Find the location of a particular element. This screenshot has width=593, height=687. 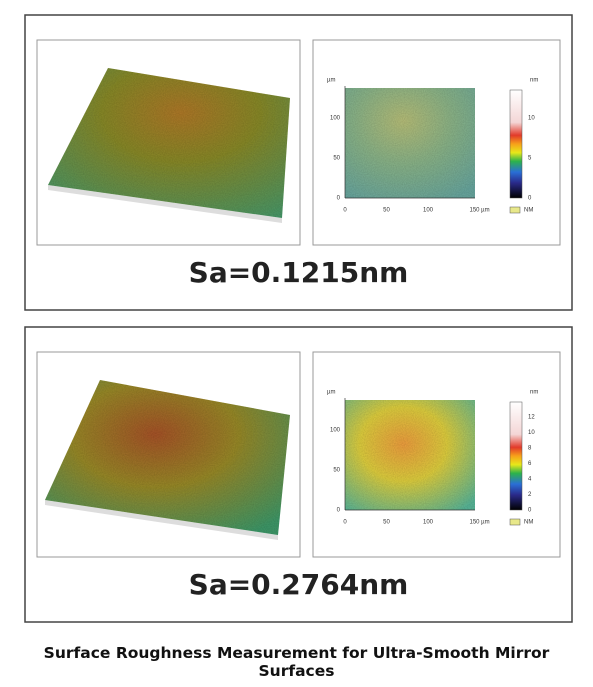

bar-tick-label: 6 is located at coordinates (530, 464).